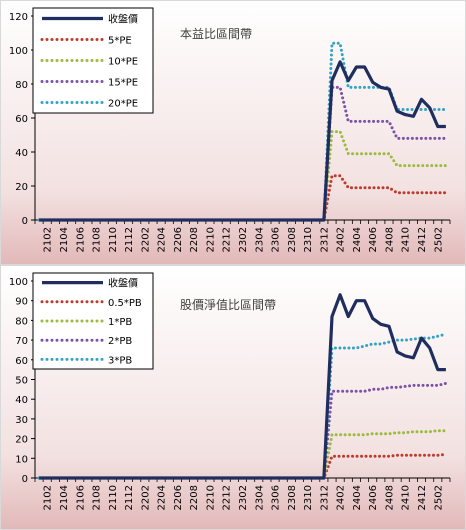 The height and width of the screenshot is (530, 466). What do you see at coordinates (120, 360) in the screenshot?
I see `legend-label: 3*PB` at bounding box center [120, 360].